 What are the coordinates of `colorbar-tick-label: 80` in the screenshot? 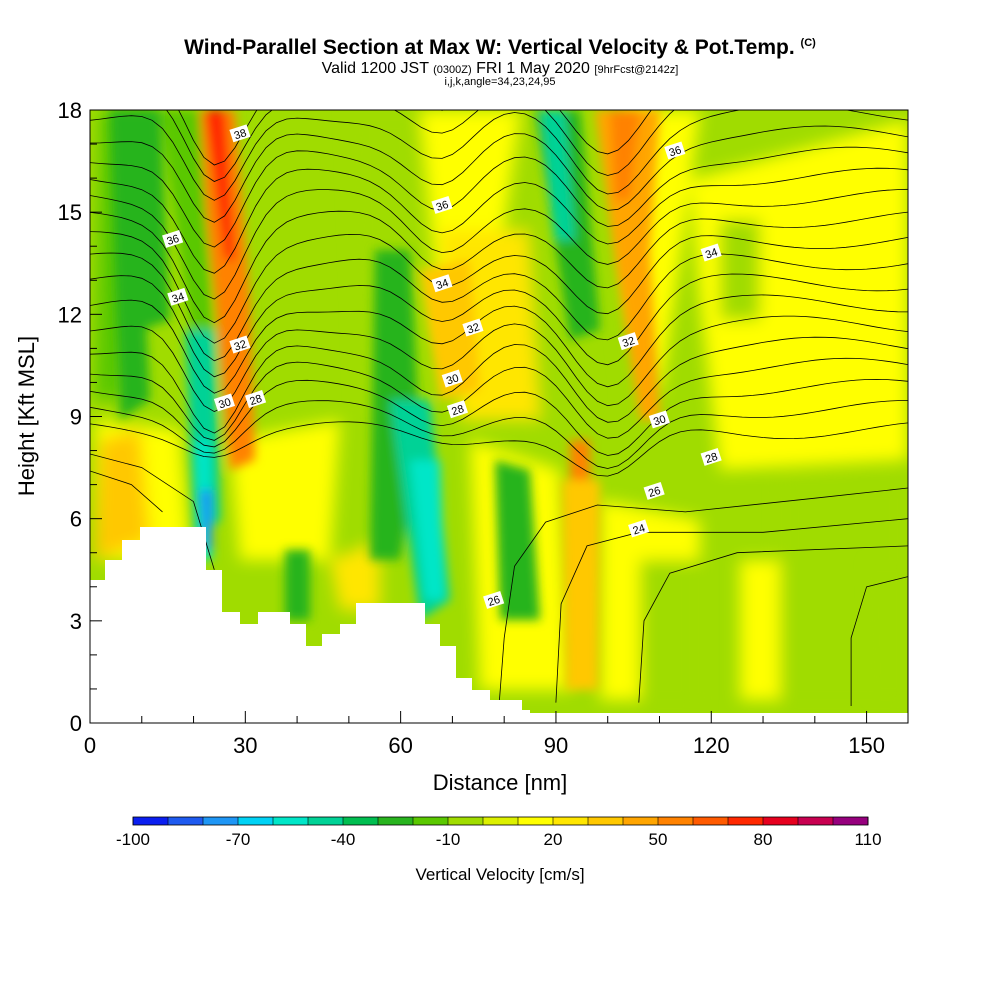 It's located at (763, 839).